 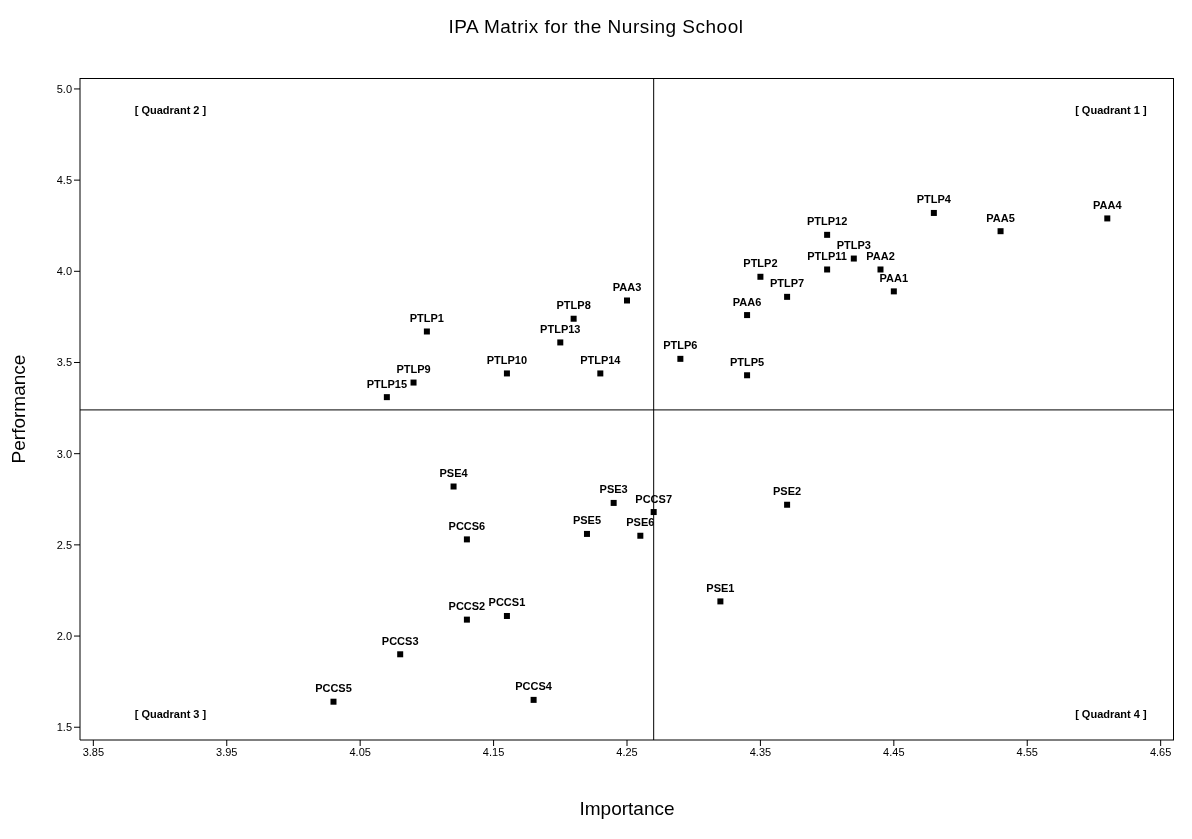 I want to click on y-tick-label: 2.5, so click(x=64, y=544).